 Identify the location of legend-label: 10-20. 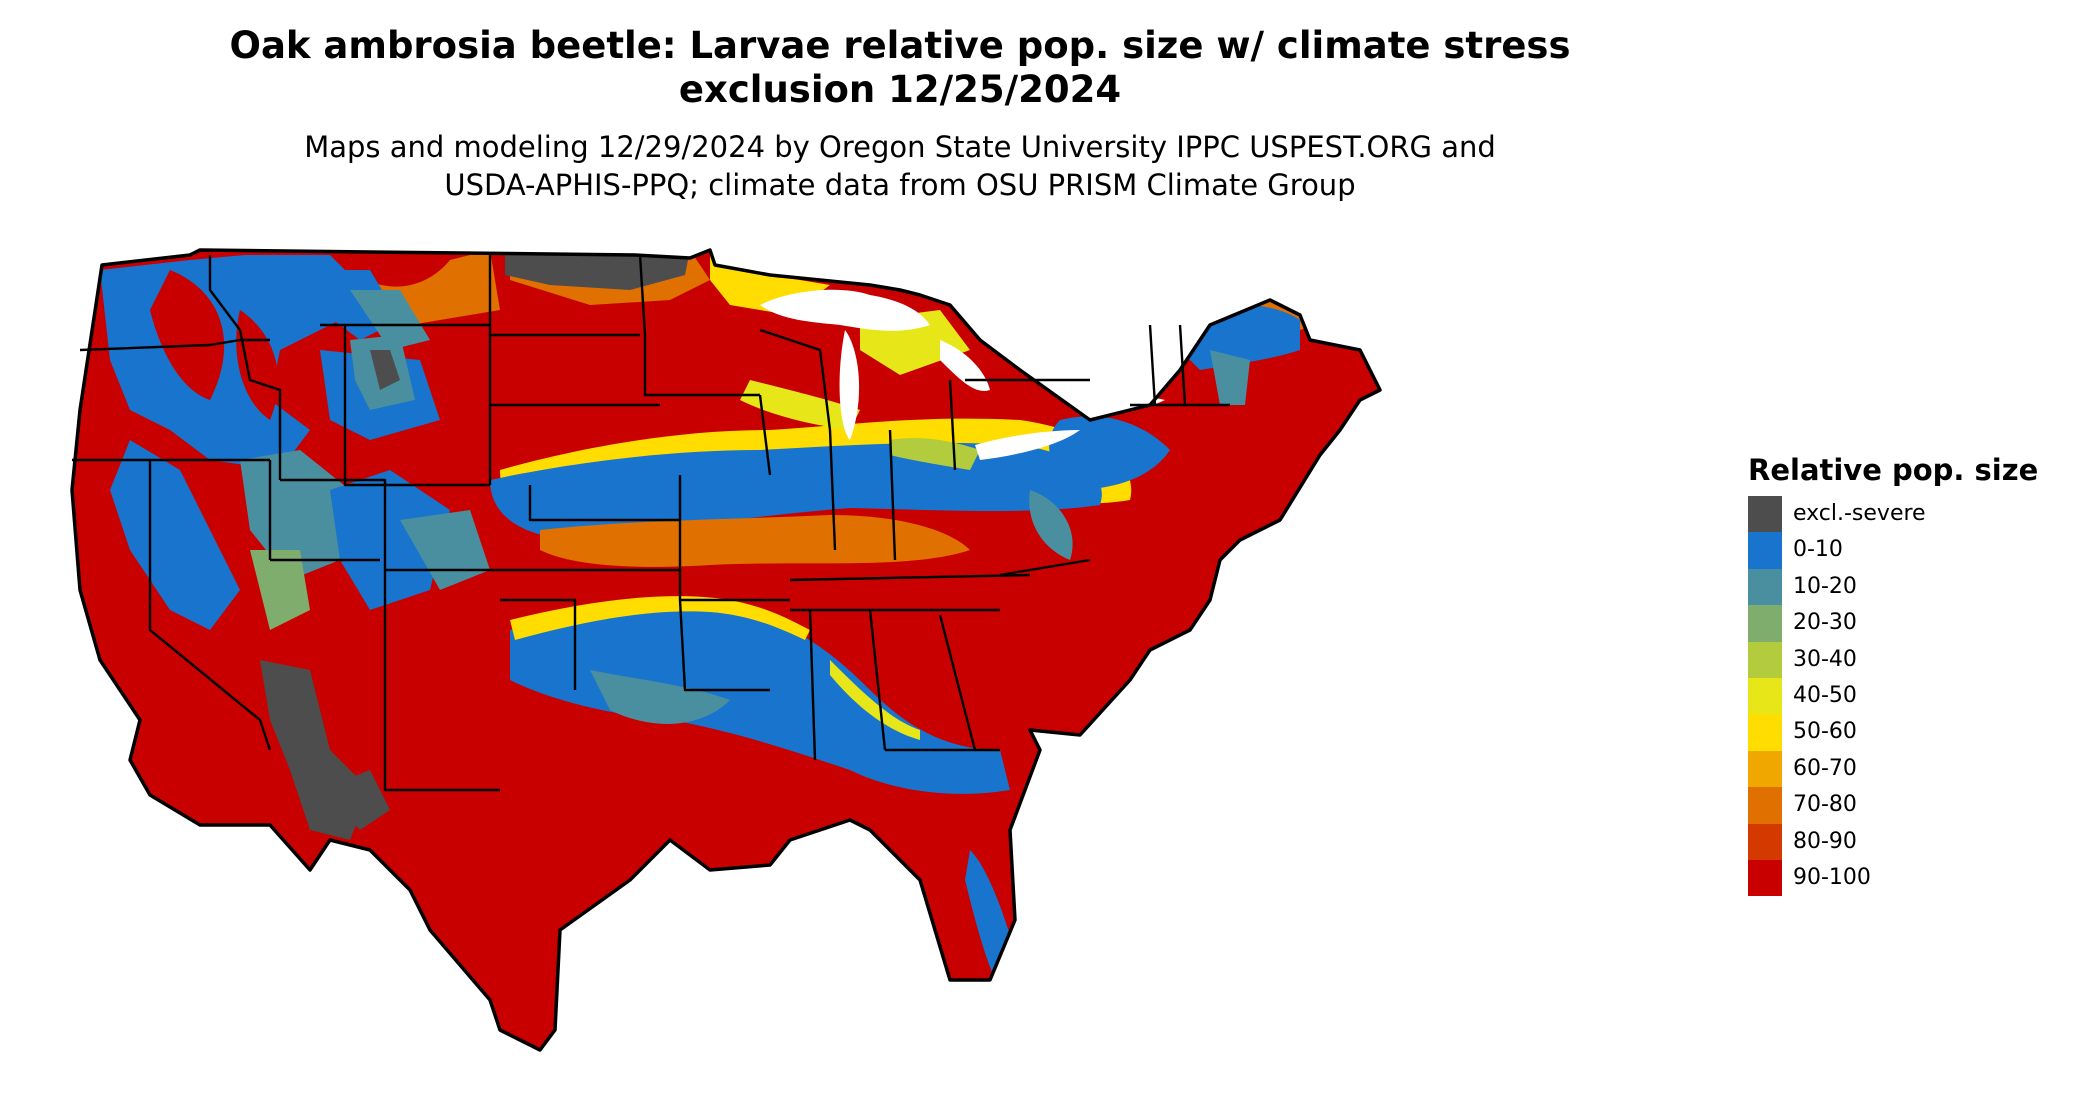
(1825, 586).